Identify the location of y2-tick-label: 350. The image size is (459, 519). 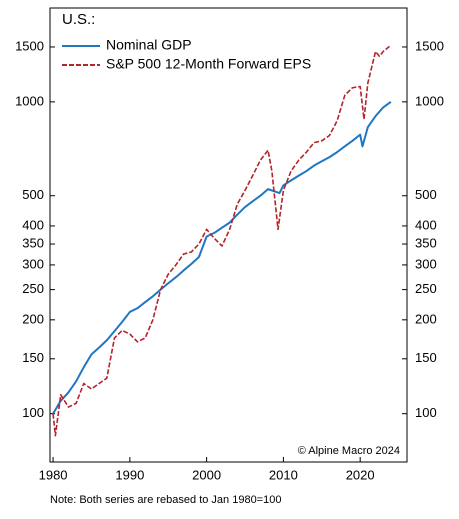
(426, 242).